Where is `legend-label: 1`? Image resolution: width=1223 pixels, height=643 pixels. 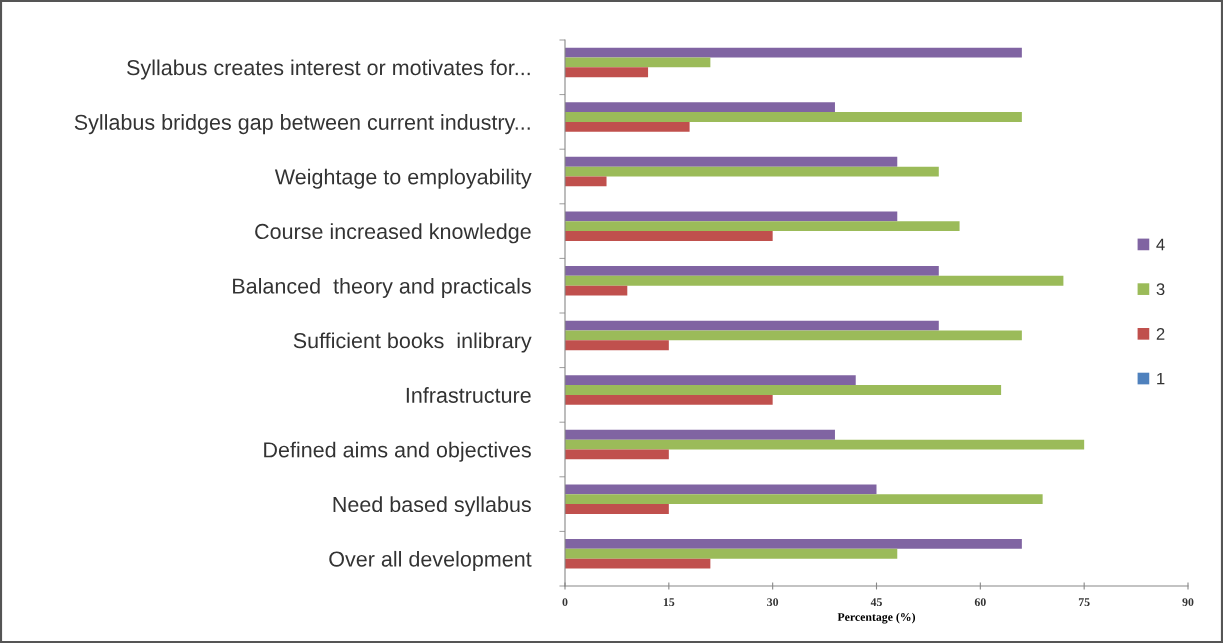 legend-label: 1 is located at coordinates (1161, 378).